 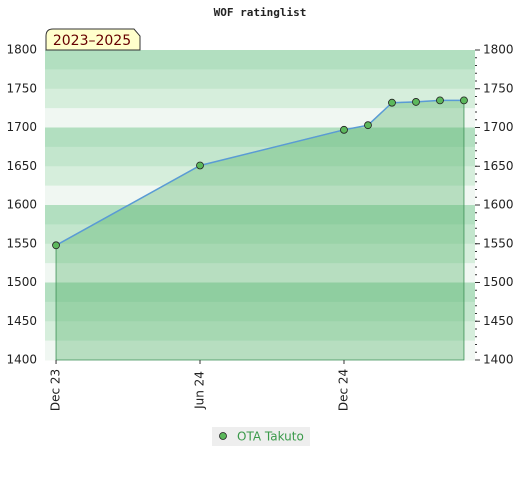 What do you see at coordinates (270, 437) in the screenshot?
I see `legend-label: OTA Takuto` at bounding box center [270, 437].